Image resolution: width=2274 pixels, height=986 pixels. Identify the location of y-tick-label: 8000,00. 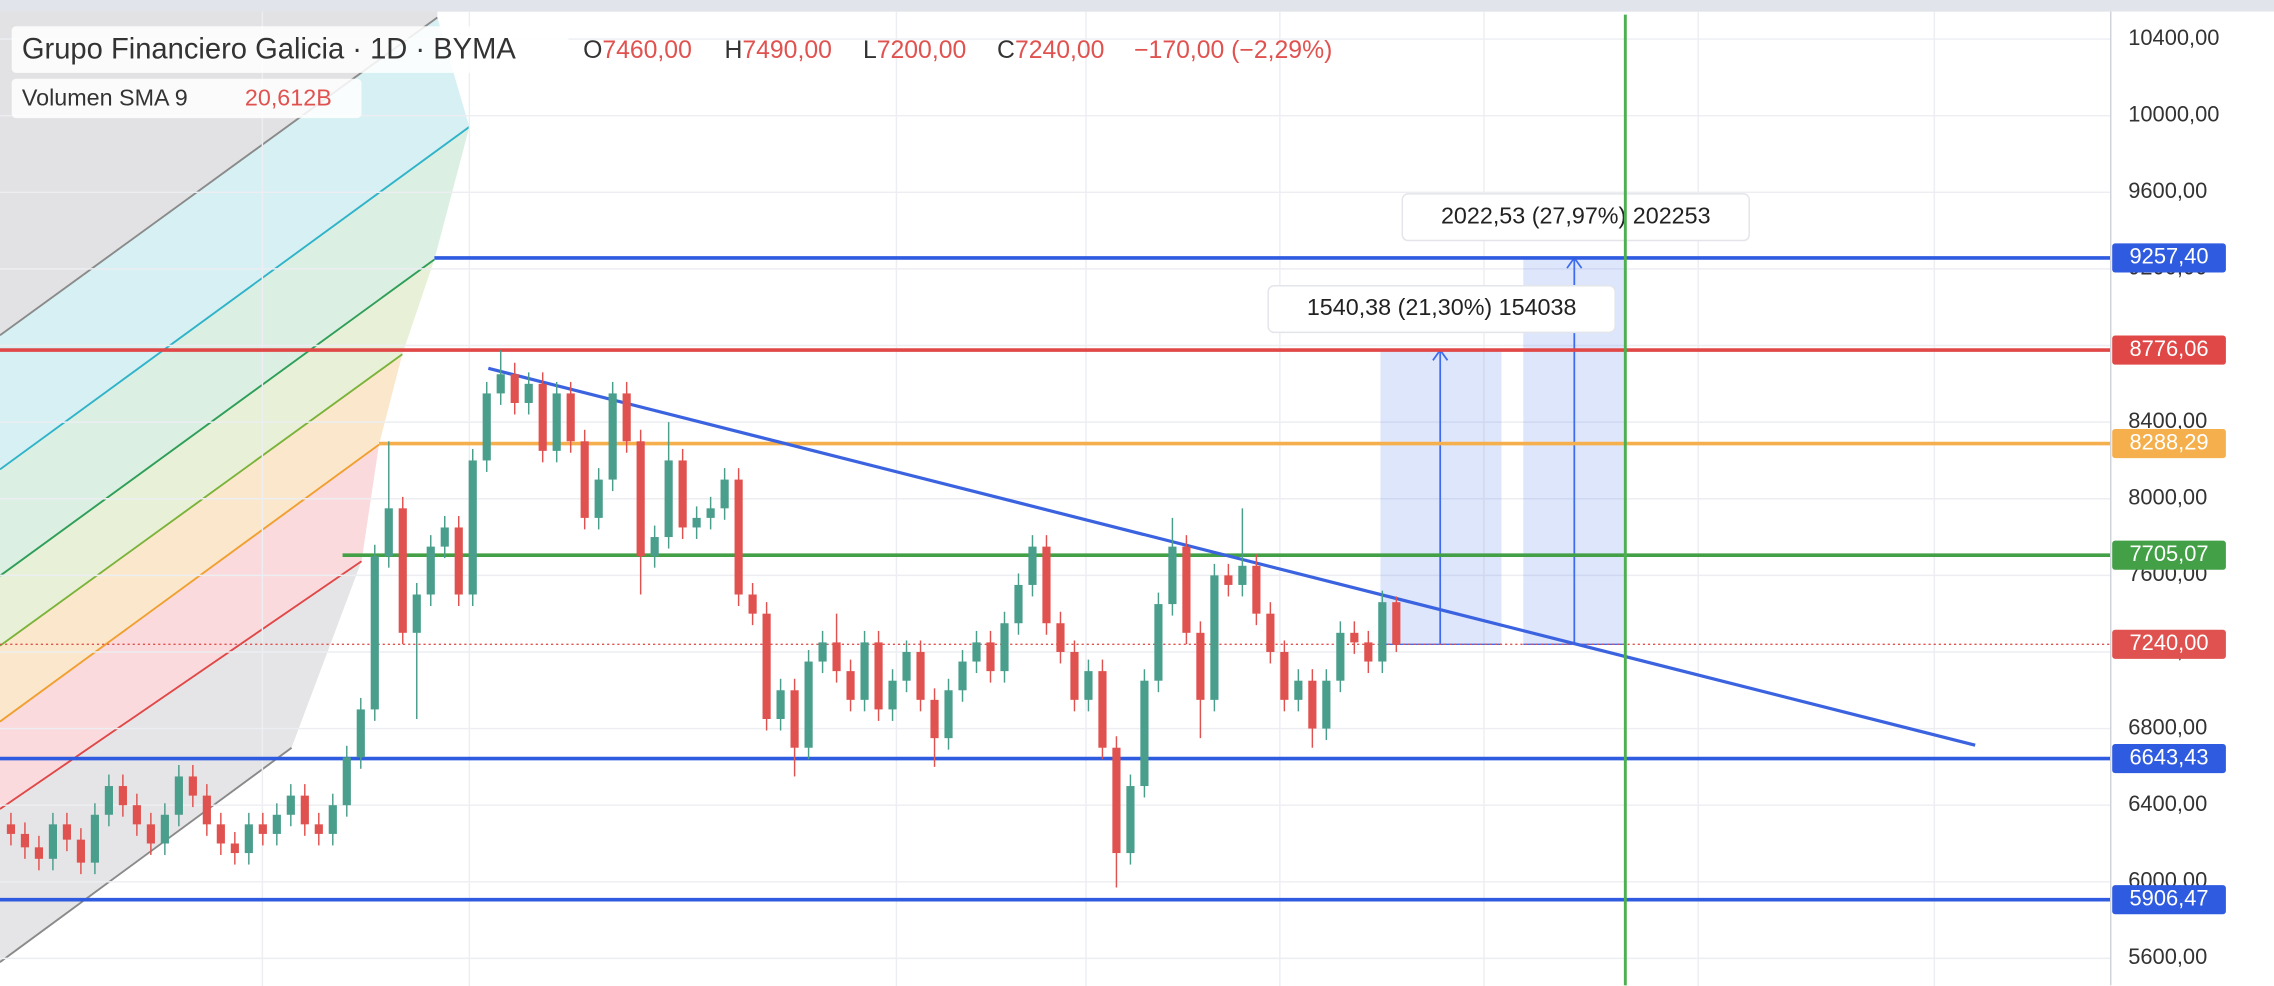
(2167, 497).